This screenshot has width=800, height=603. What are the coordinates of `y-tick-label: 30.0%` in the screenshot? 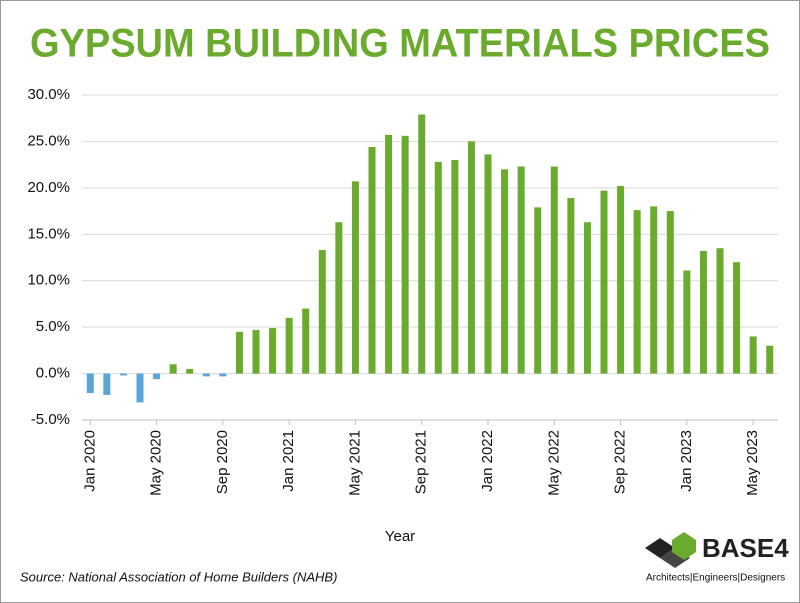 It's located at (48, 94).